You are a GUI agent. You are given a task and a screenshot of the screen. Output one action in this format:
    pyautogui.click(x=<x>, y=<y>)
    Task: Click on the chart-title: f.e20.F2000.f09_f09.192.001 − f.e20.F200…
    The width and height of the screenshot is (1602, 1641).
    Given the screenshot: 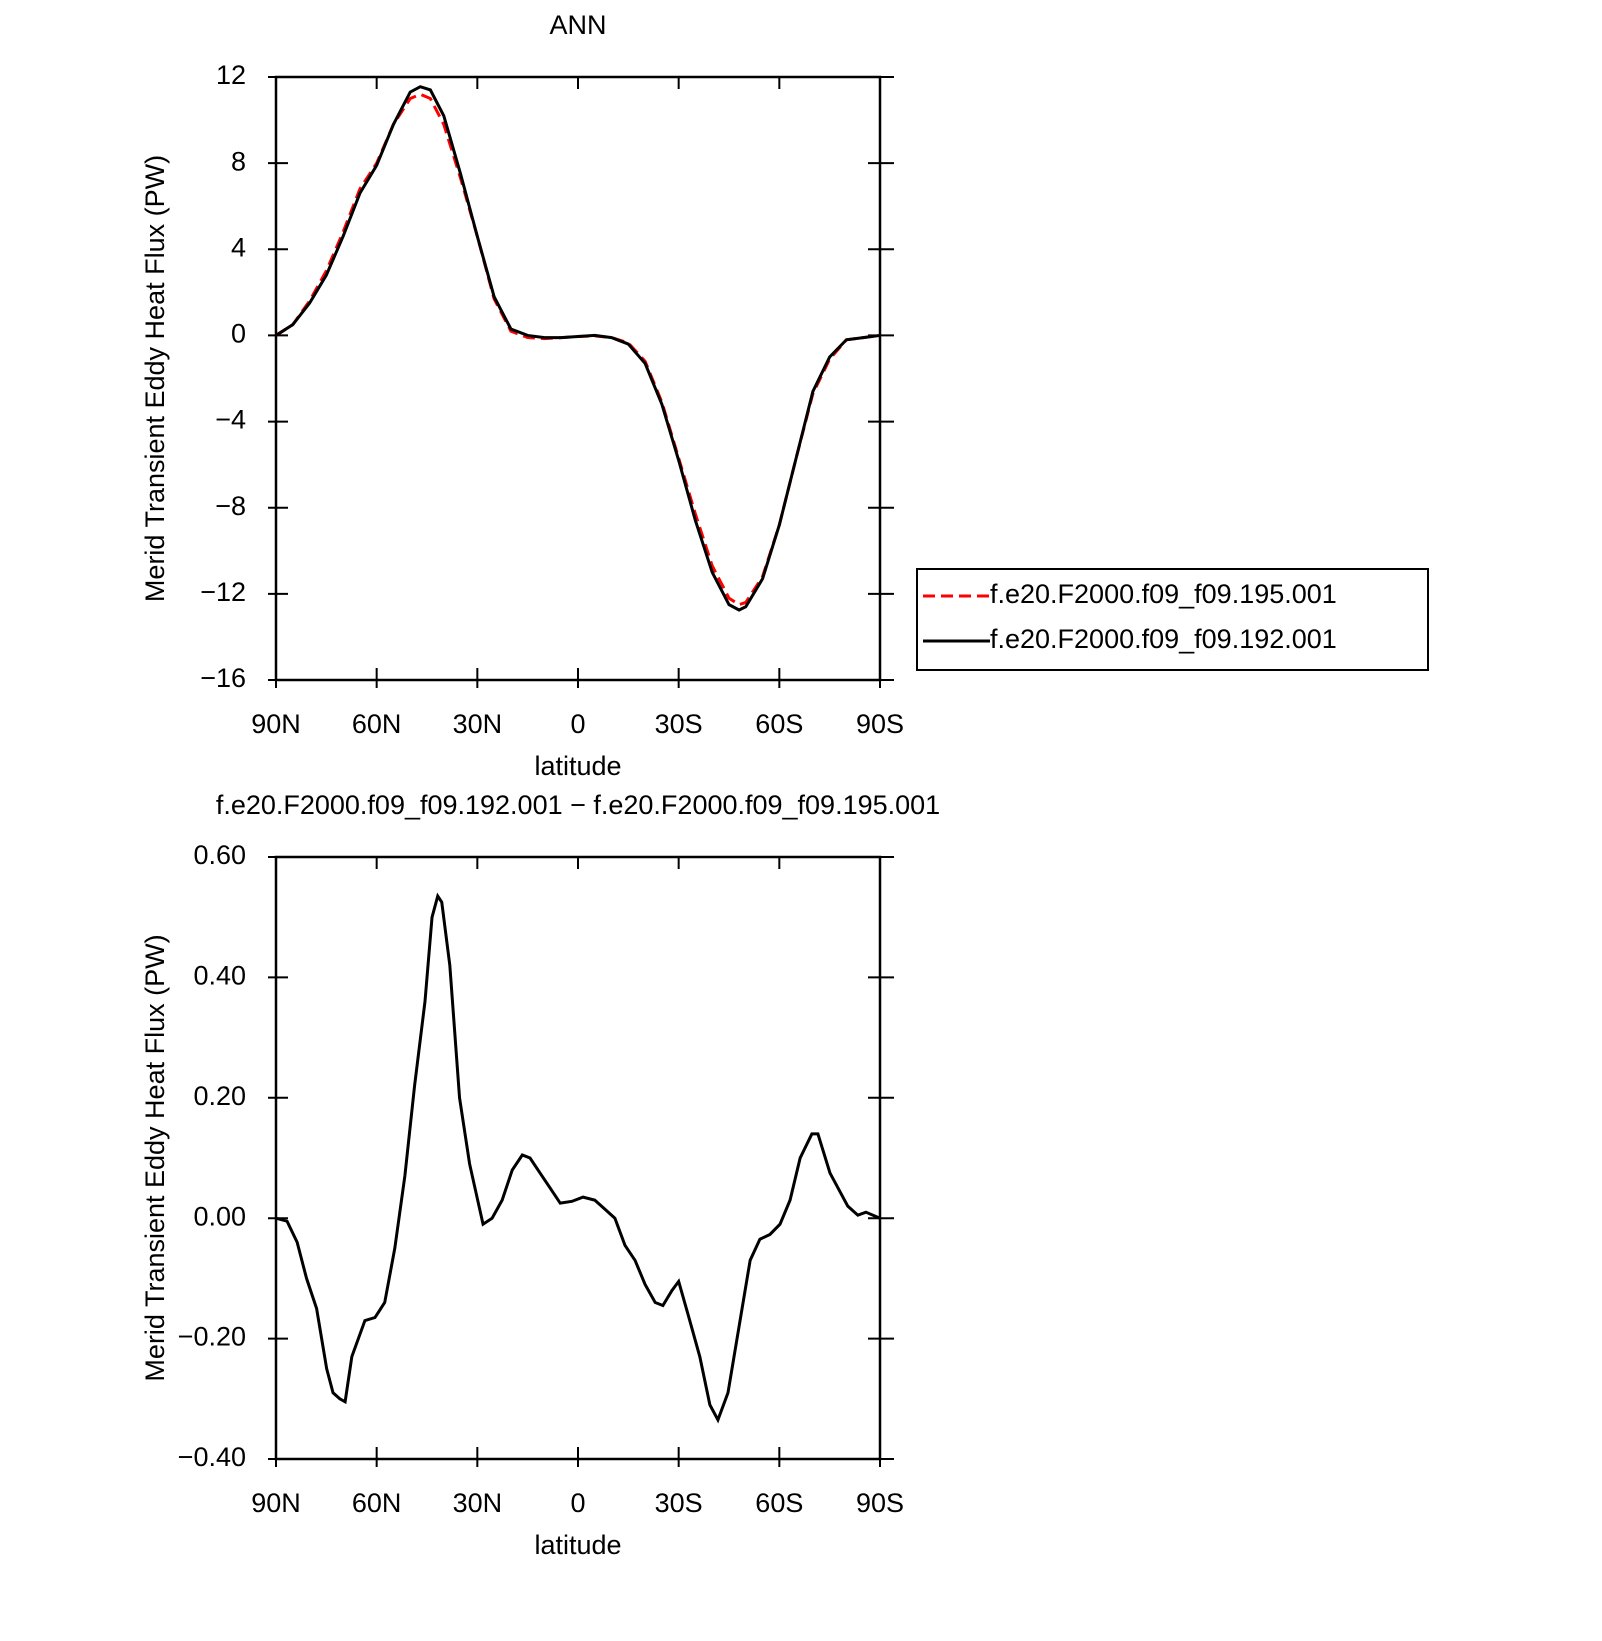 What is the action you would take?
    pyautogui.click(x=578, y=805)
    